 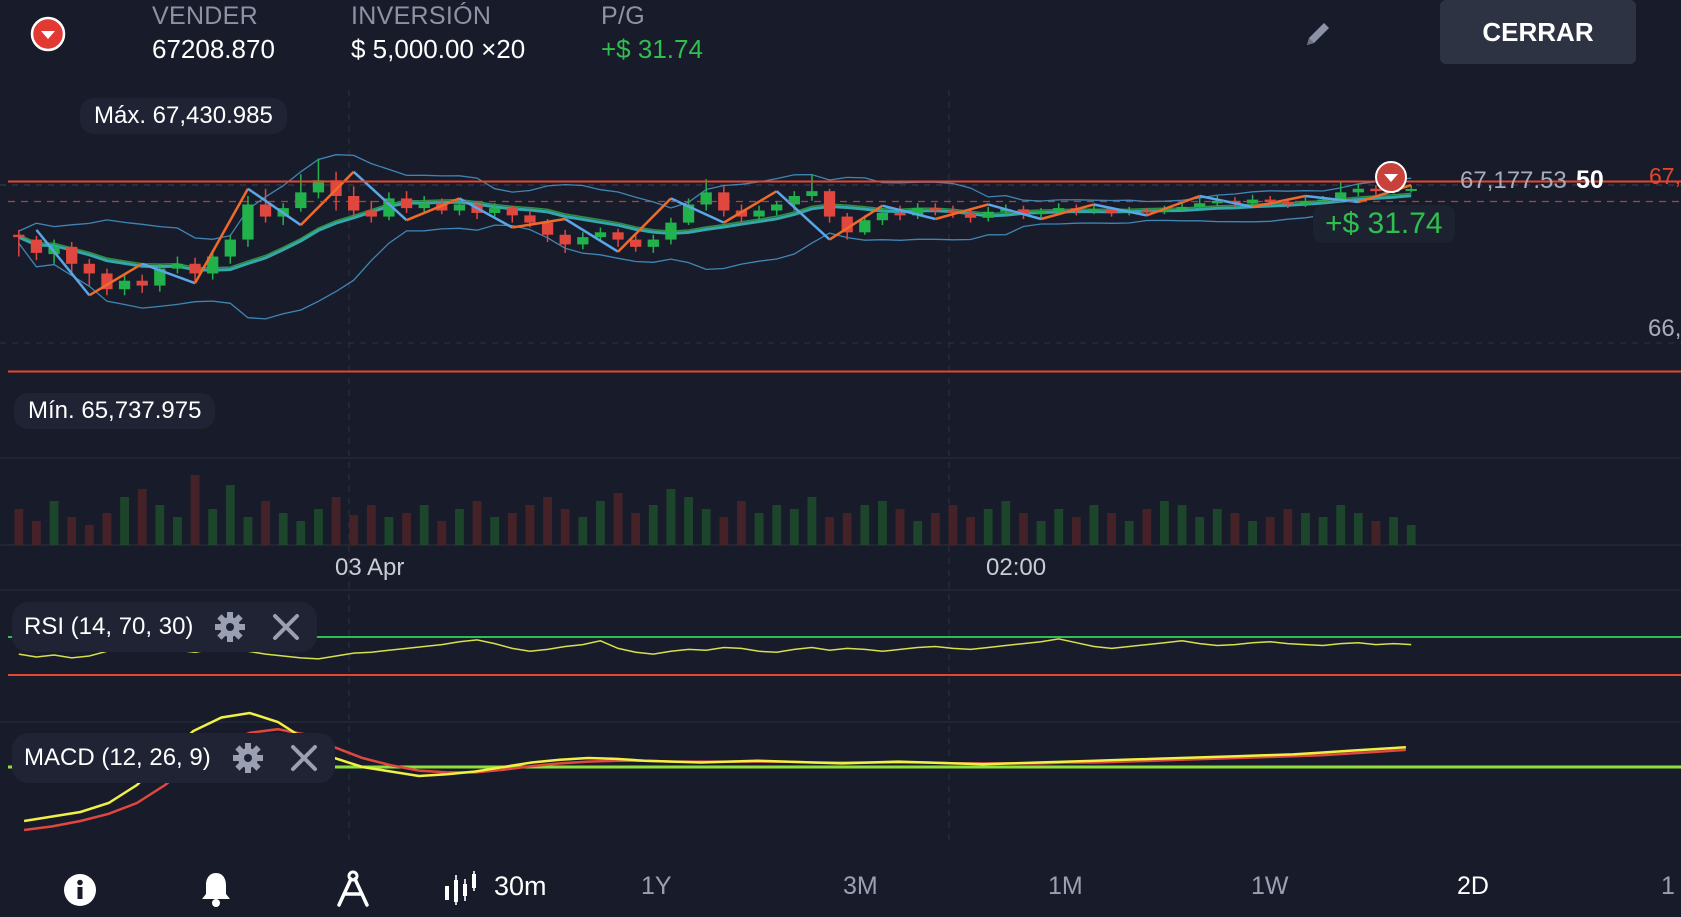 What do you see at coordinates (656, 886) in the screenshot?
I see `timeframe-1y: 1Y` at bounding box center [656, 886].